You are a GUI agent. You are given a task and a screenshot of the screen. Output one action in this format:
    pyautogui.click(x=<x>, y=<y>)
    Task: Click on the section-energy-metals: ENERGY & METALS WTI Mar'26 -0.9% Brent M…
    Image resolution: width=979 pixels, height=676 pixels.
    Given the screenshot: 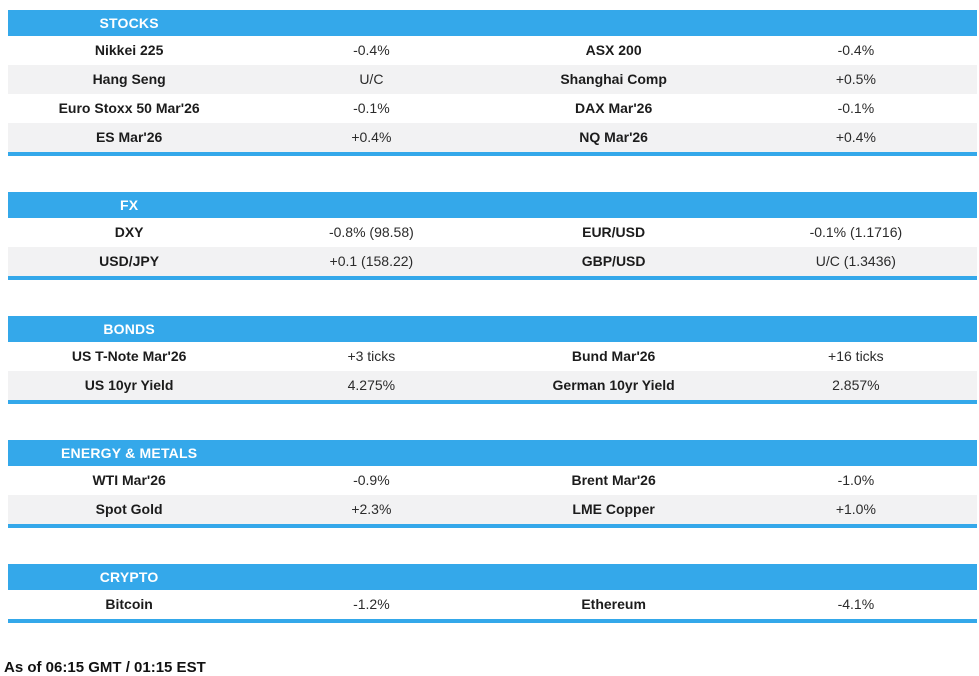 What is the action you would take?
    pyautogui.click(x=492, y=484)
    